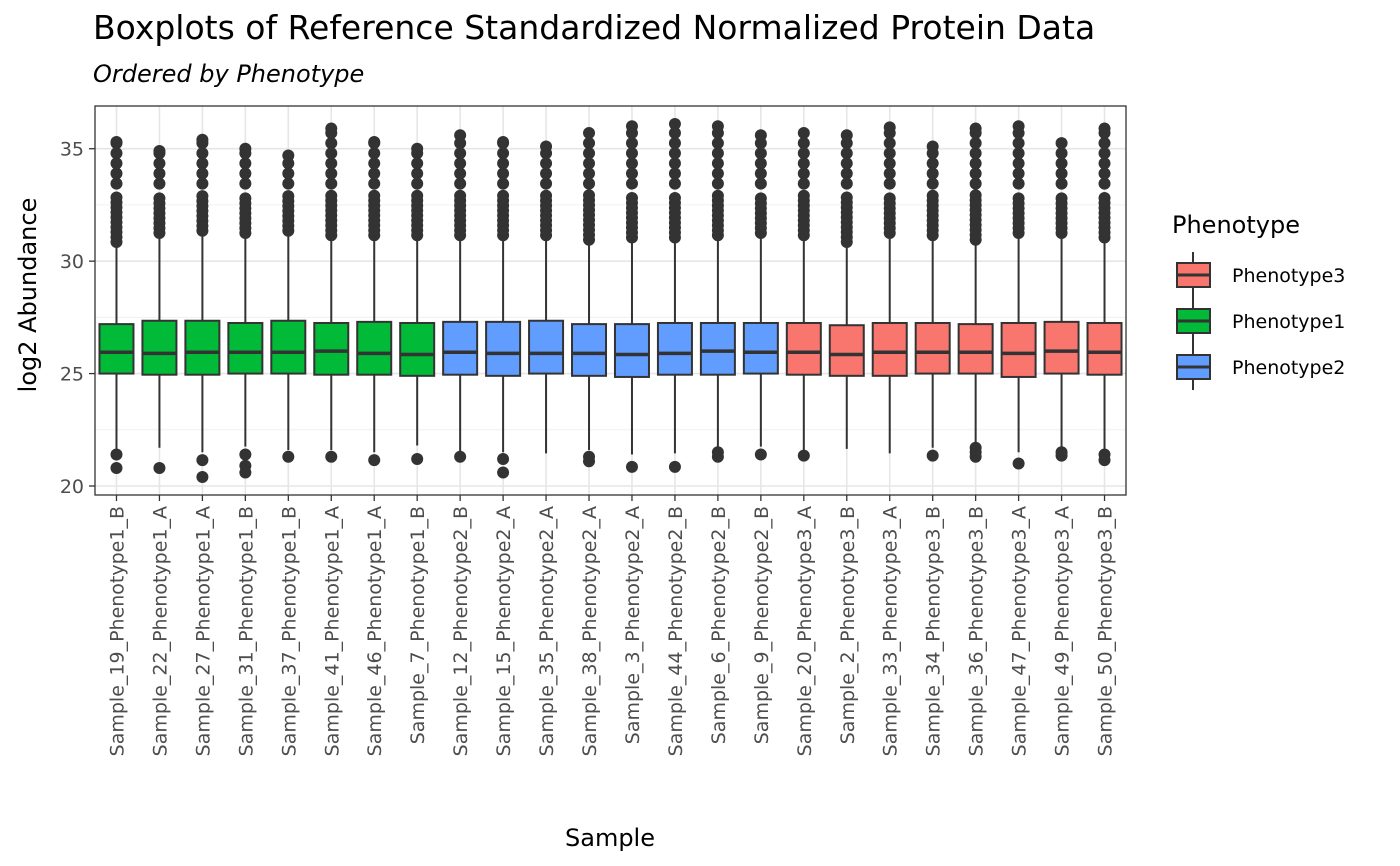 The height and width of the screenshot is (866, 1400). What do you see at coordinates (762, 625) in the screenshot?
I see `x-tick-label: Sample_9_Phenotype2_B` at bounding box center [762, 625].